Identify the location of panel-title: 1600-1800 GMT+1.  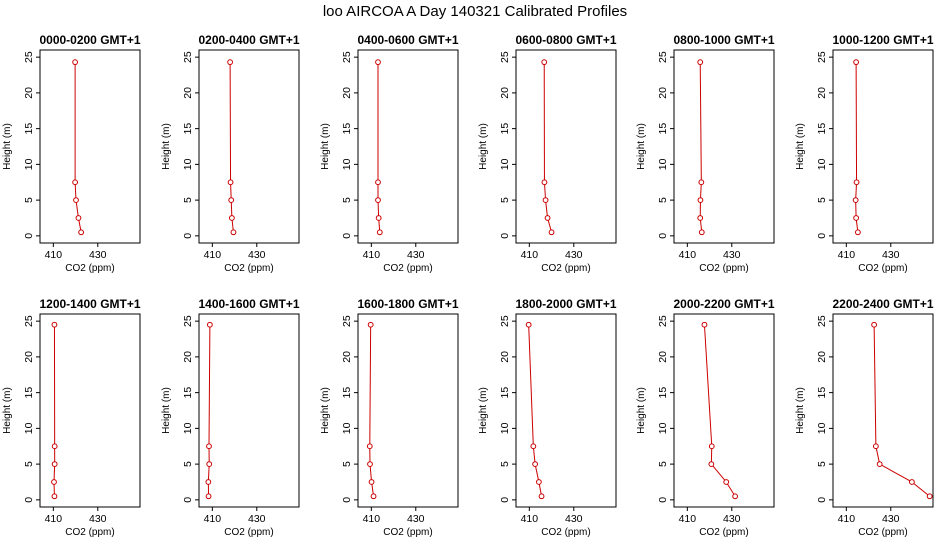
(407, 304).